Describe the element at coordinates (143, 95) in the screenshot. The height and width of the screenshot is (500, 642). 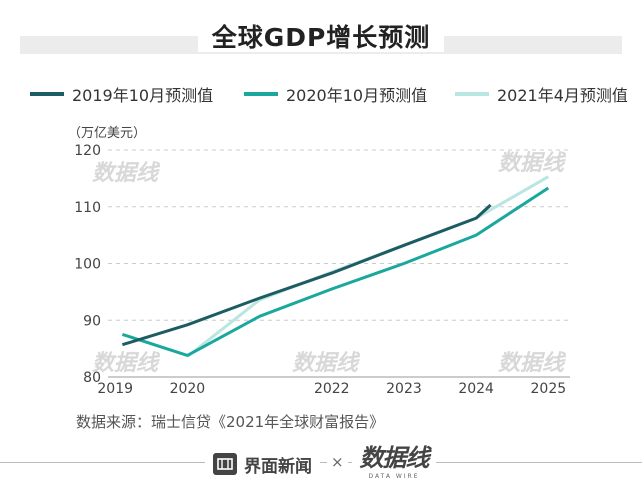
I see `legend-label-2019: 2019年10月预测值` at that location.